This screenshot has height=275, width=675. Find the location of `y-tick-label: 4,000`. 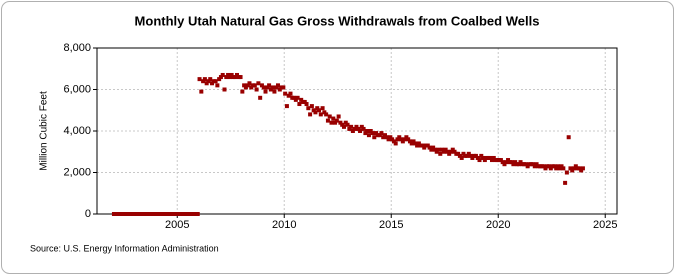

y-tick-label: 4,000 is located at coordinates (77, 131).